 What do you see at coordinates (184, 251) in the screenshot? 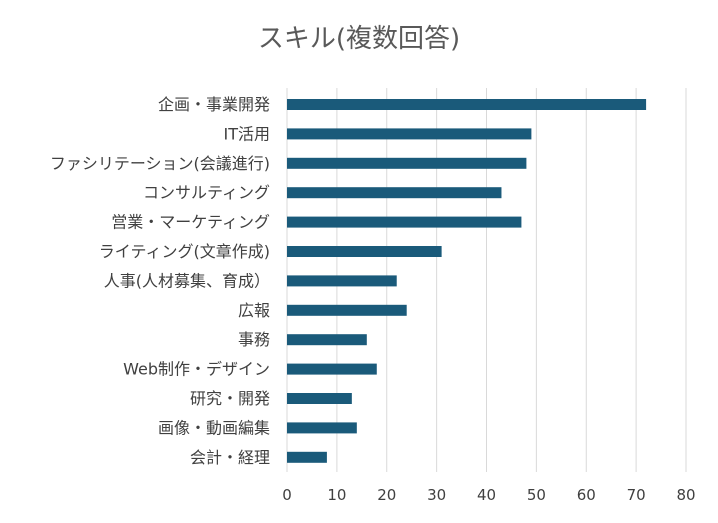
I see `category-label: ライティング(文章作成)` at bounding box center [184, 251].